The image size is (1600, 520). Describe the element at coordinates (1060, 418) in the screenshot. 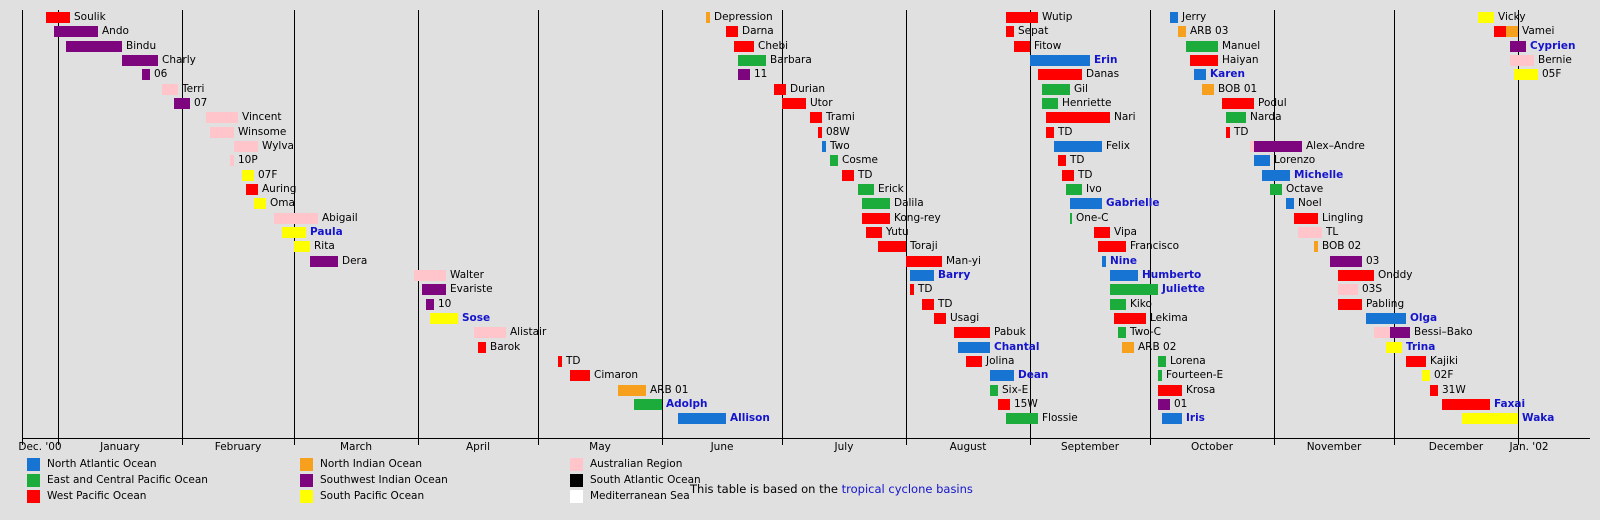

I see `storm-label: Flossie` at that location.